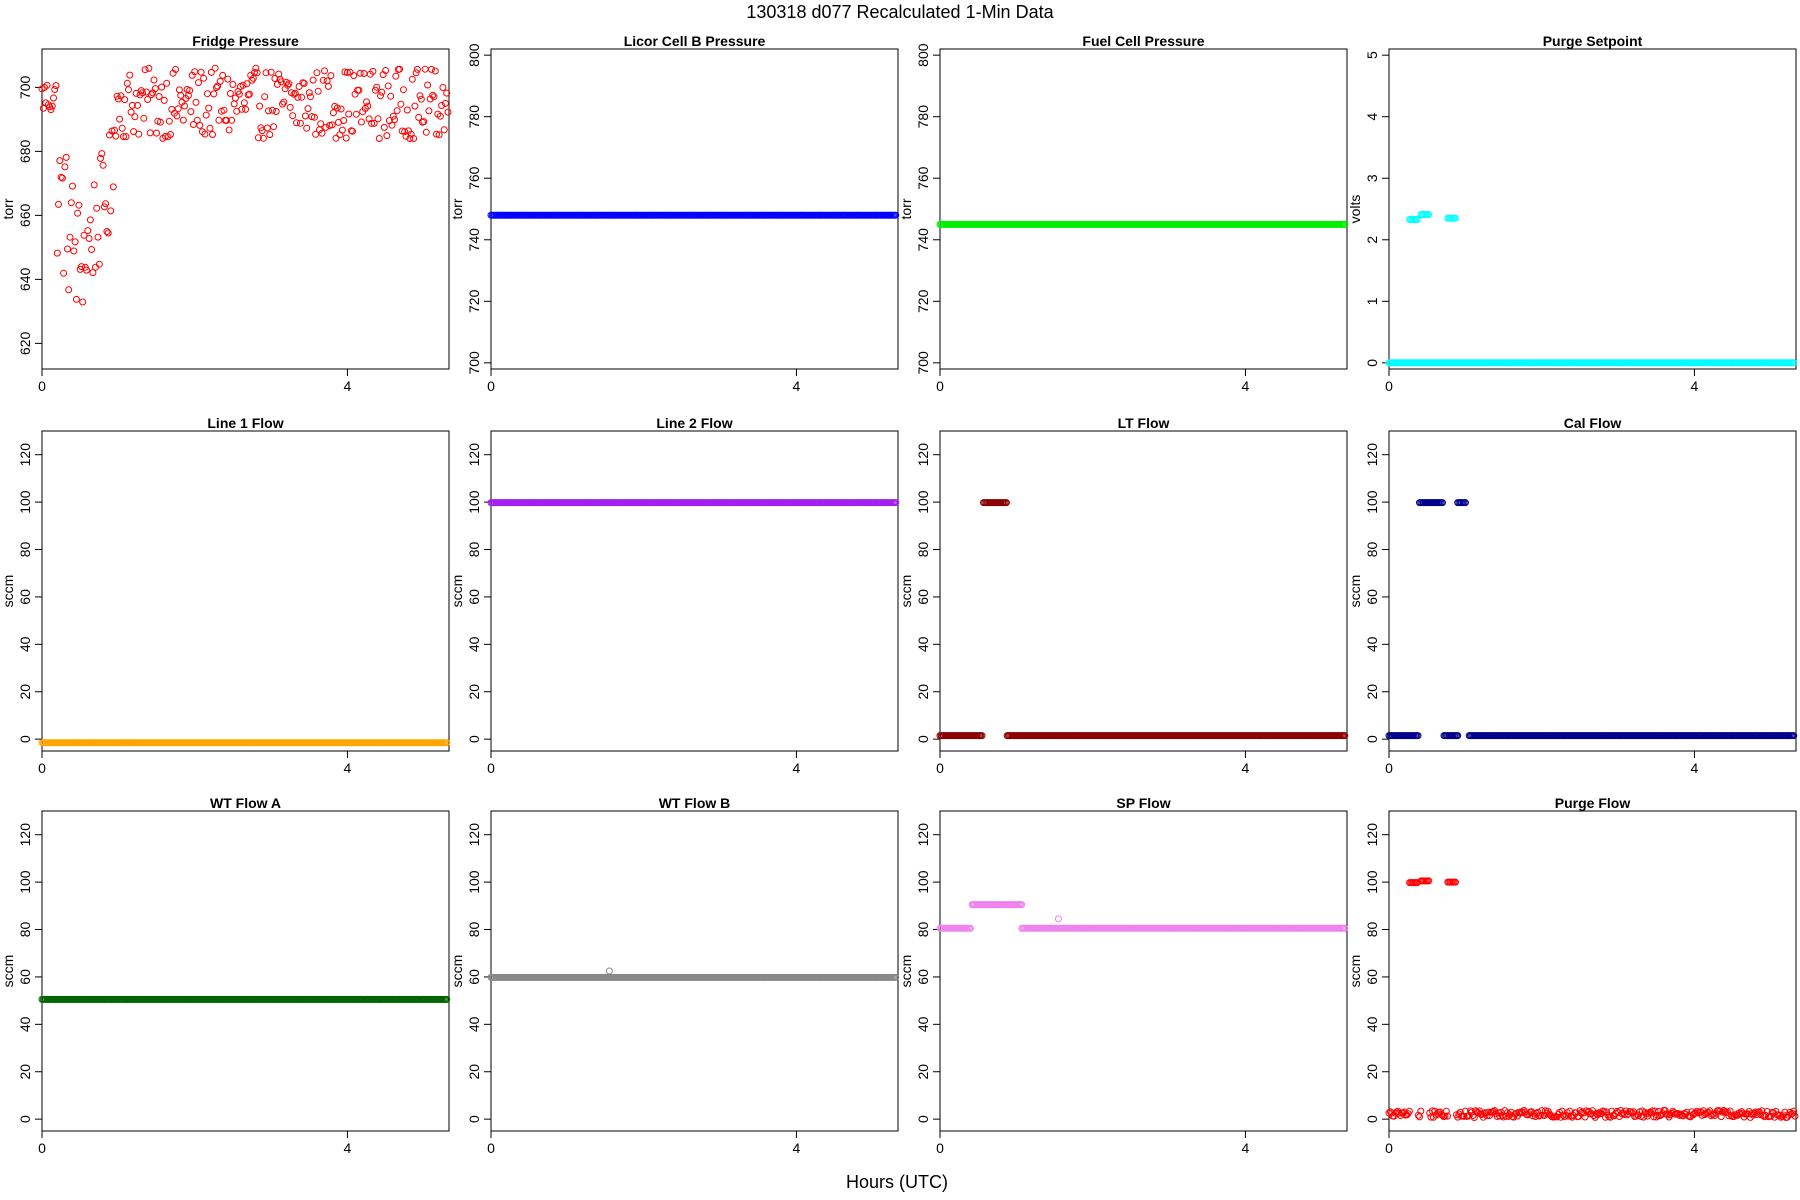 The width and height of the screenshot is (1800, 1200). What do you see at coordinates (695, 41) in the screenshot?
I see `panel-title: Licor Cell B Pressure` at bounding box center [695, 41].